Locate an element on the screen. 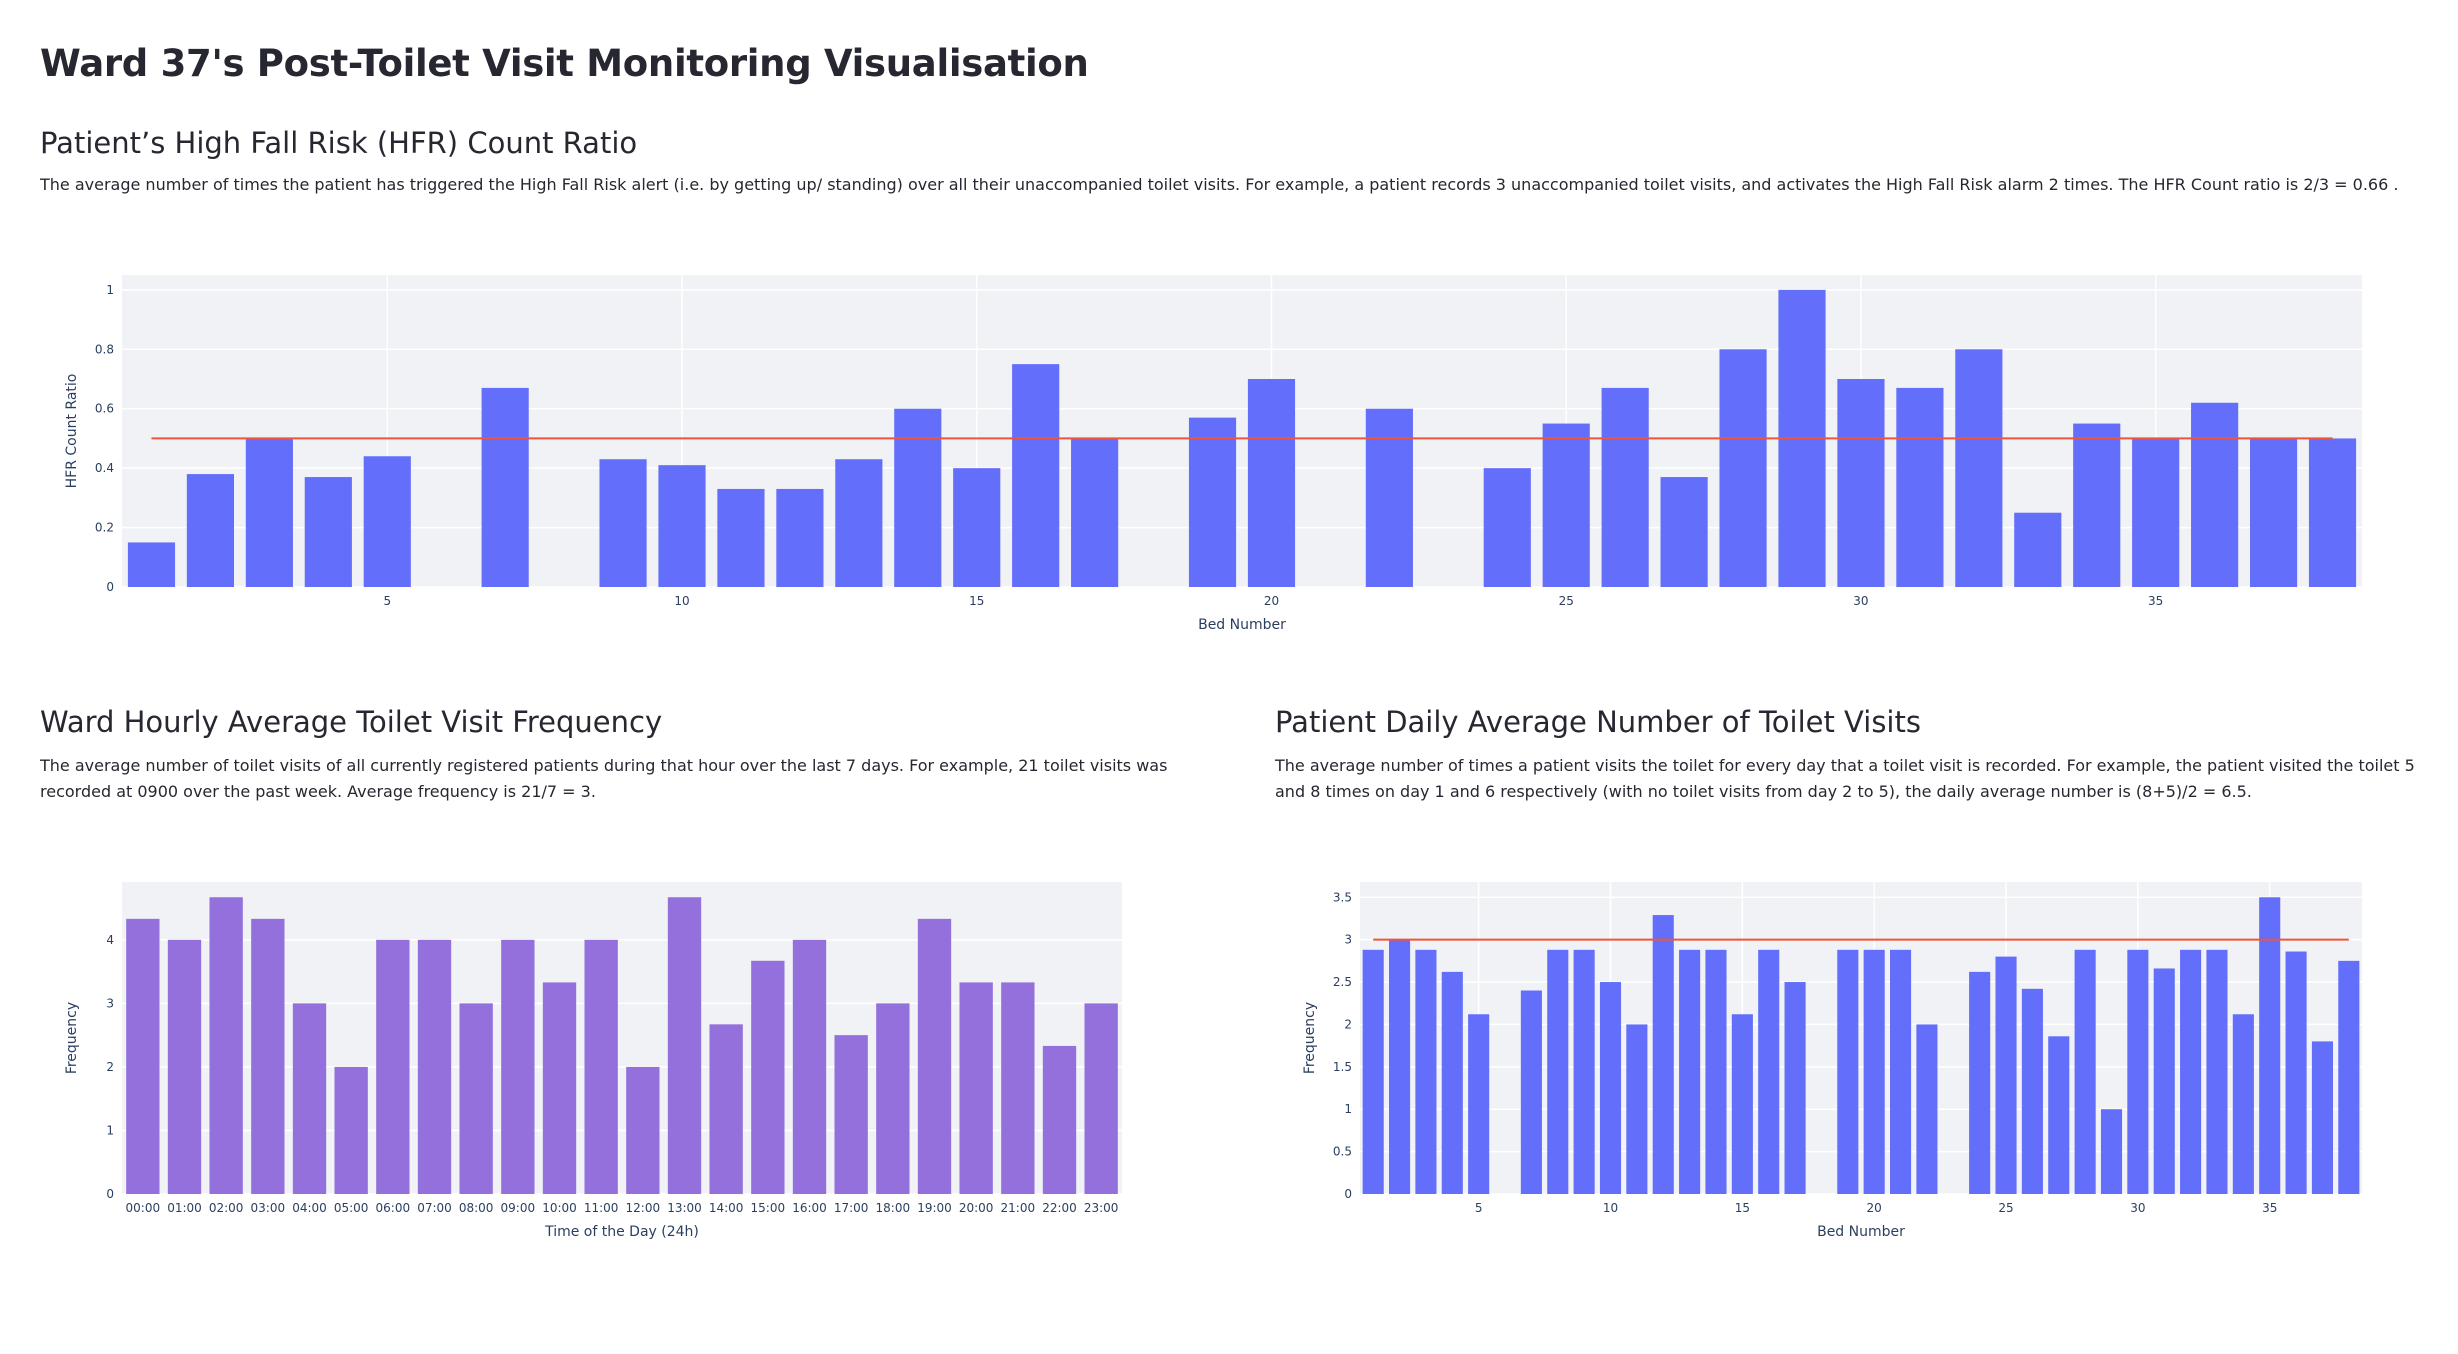 The width and height of the screenshot is (2458, 1354). y-tick-label: 0.8 is located at coordinates (104, 349).